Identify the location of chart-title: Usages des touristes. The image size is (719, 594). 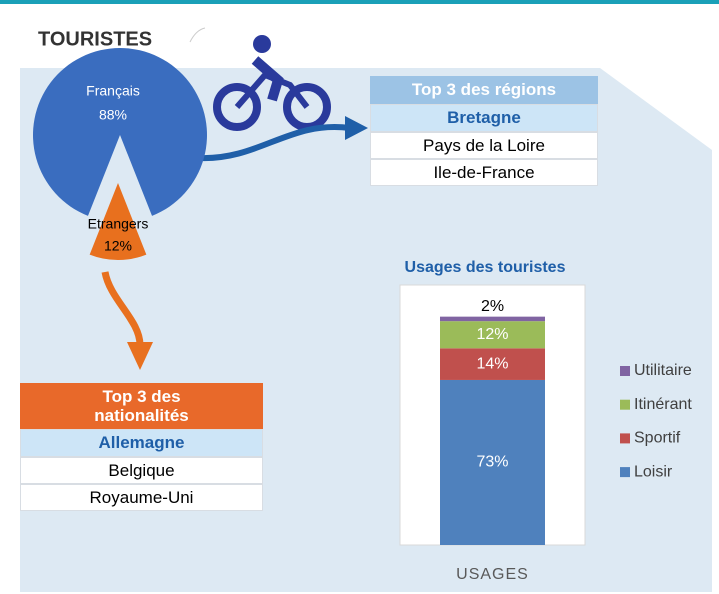
(485, 267).